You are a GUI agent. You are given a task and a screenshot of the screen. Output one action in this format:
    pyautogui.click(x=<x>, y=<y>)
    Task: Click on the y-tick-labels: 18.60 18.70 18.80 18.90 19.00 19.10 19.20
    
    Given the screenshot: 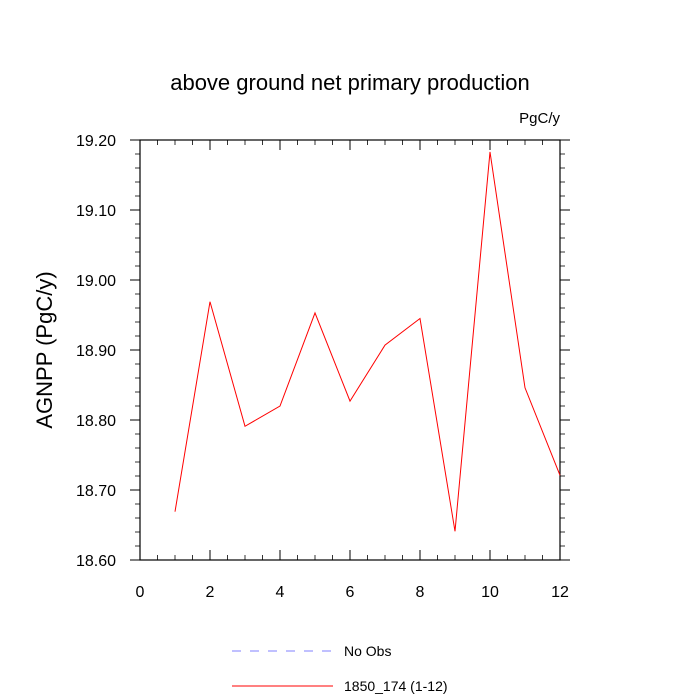 What is the action you would take?
    pyautogui.click(x=96, y=351)
    